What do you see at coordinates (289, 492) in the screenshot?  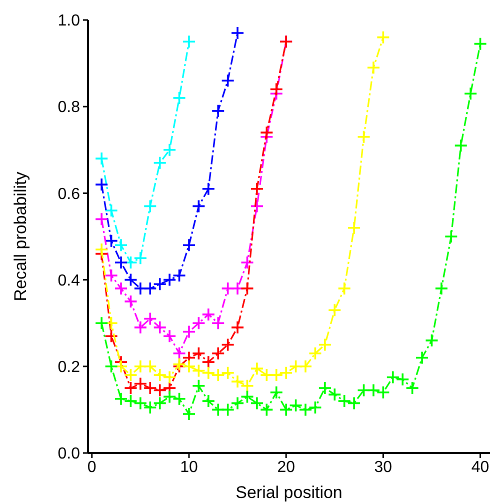 I see `x-axis-title: Serial position` at bounding box center [289, 492].